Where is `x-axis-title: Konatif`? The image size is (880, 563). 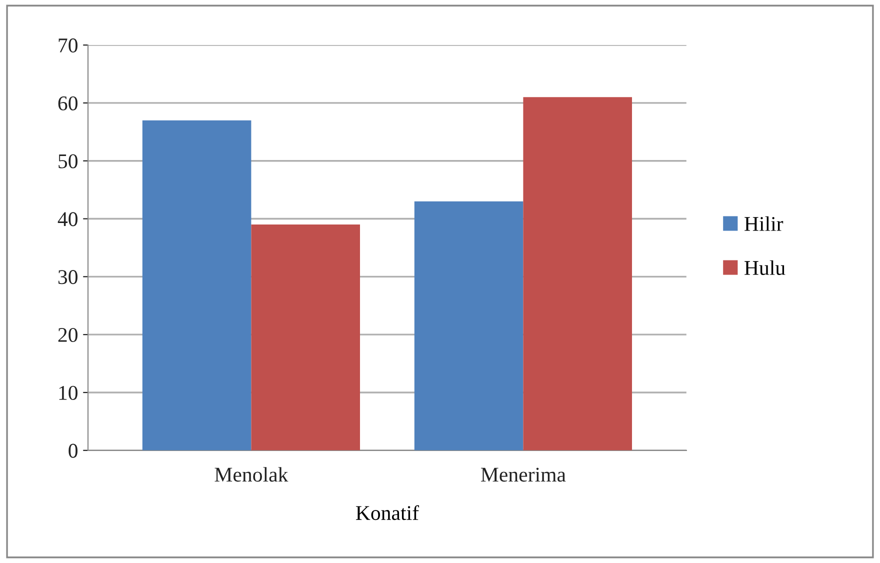
x-axis-title: Konatif is located at coordinates (388, 512).